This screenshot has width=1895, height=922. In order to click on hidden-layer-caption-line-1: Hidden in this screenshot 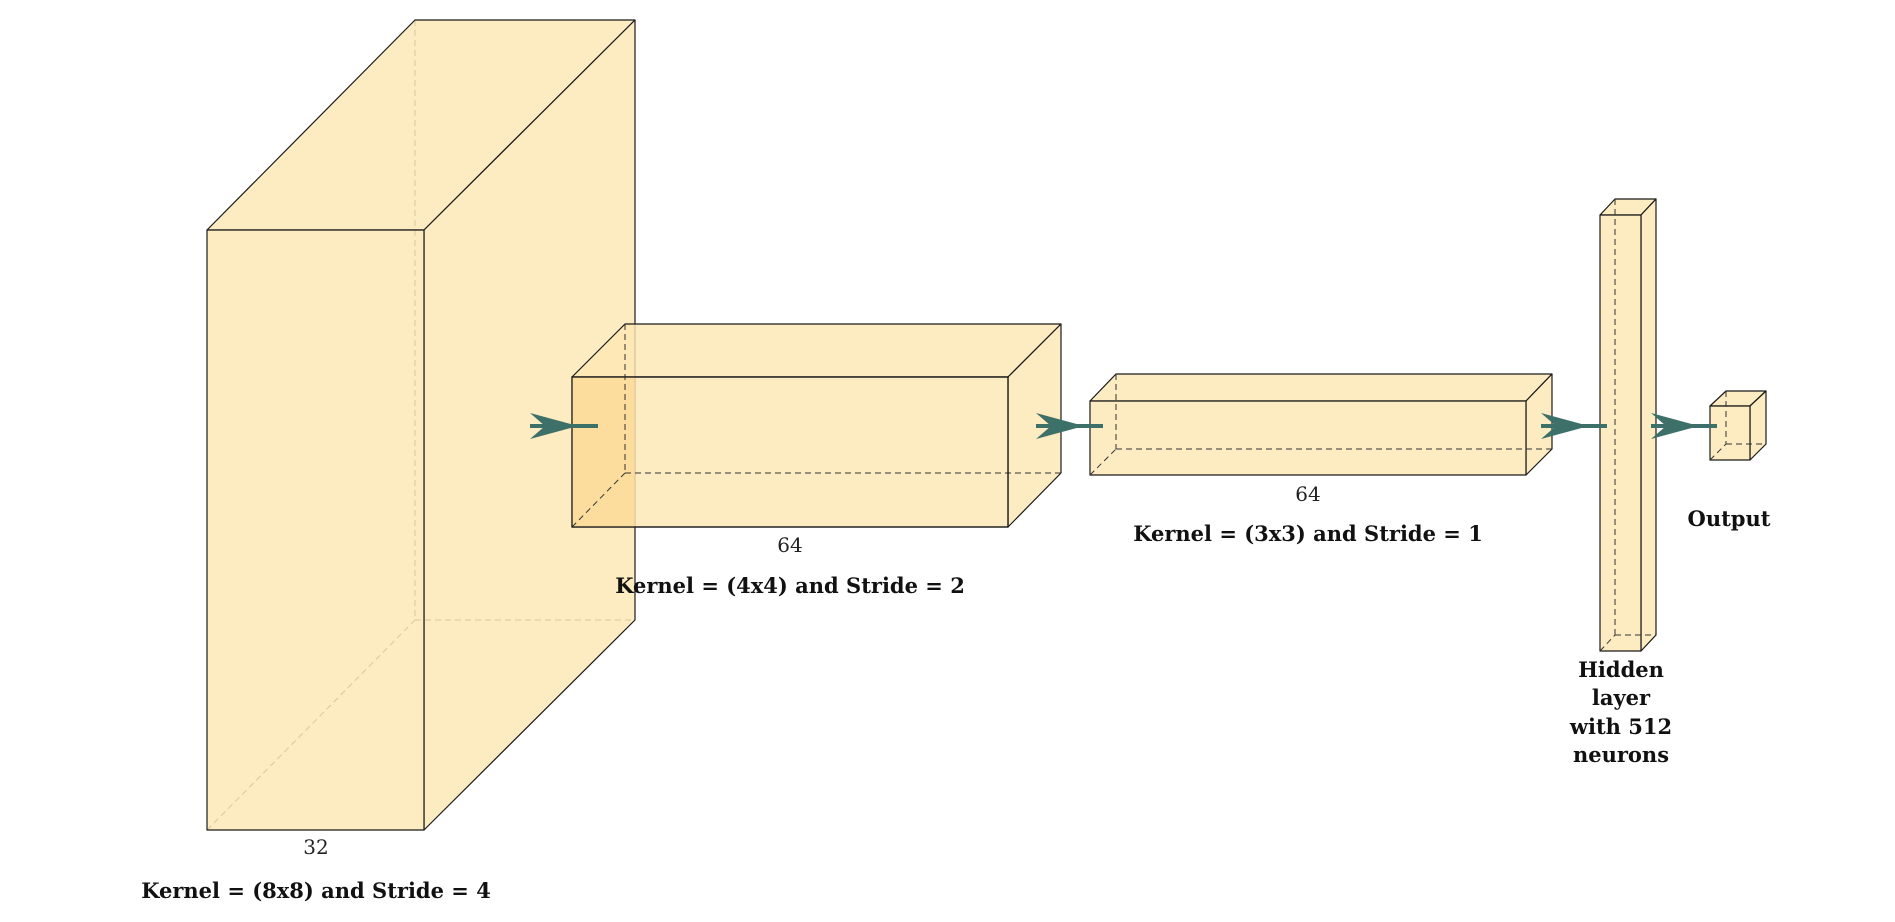, I will do `click(1621, 669)`.